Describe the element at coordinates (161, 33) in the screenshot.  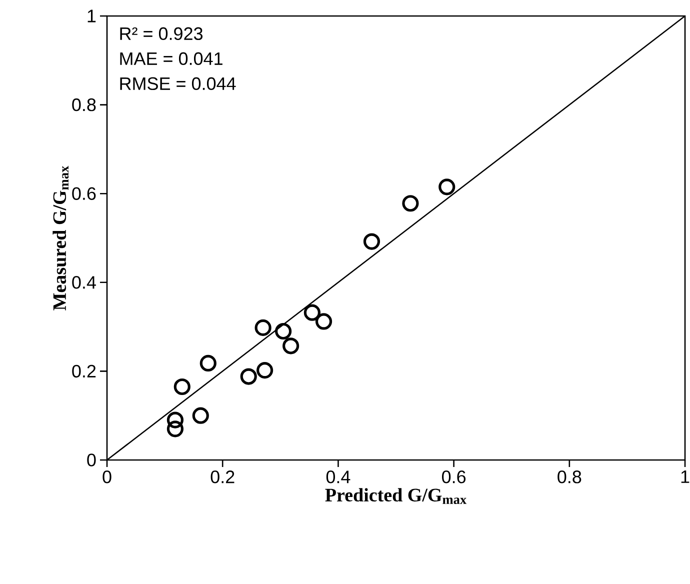
I see `annotation: R² = 0.923` at that location.